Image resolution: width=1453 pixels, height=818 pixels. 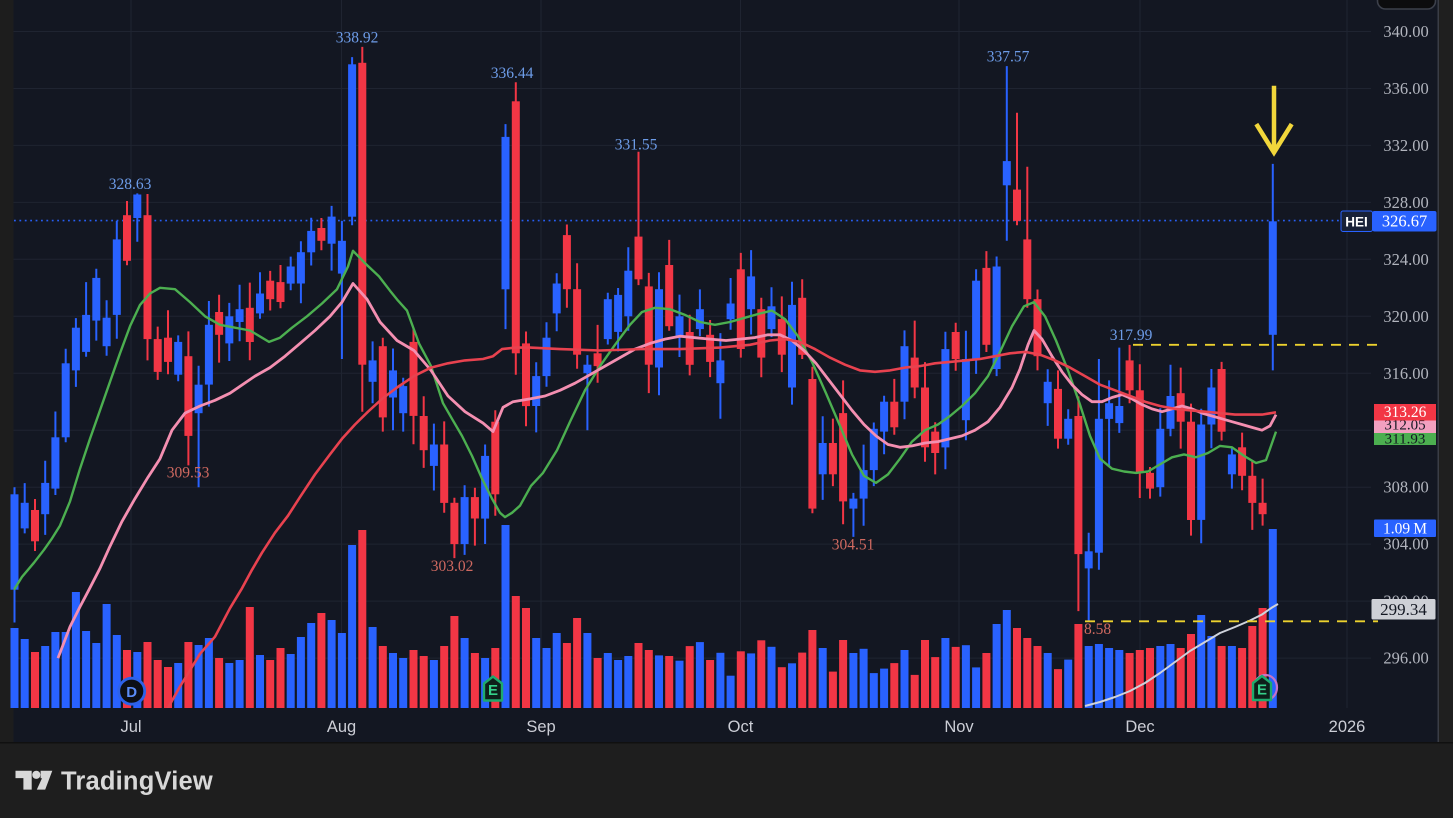 I want to click on svg-text: 320.00, so click(x=1405, y=316).